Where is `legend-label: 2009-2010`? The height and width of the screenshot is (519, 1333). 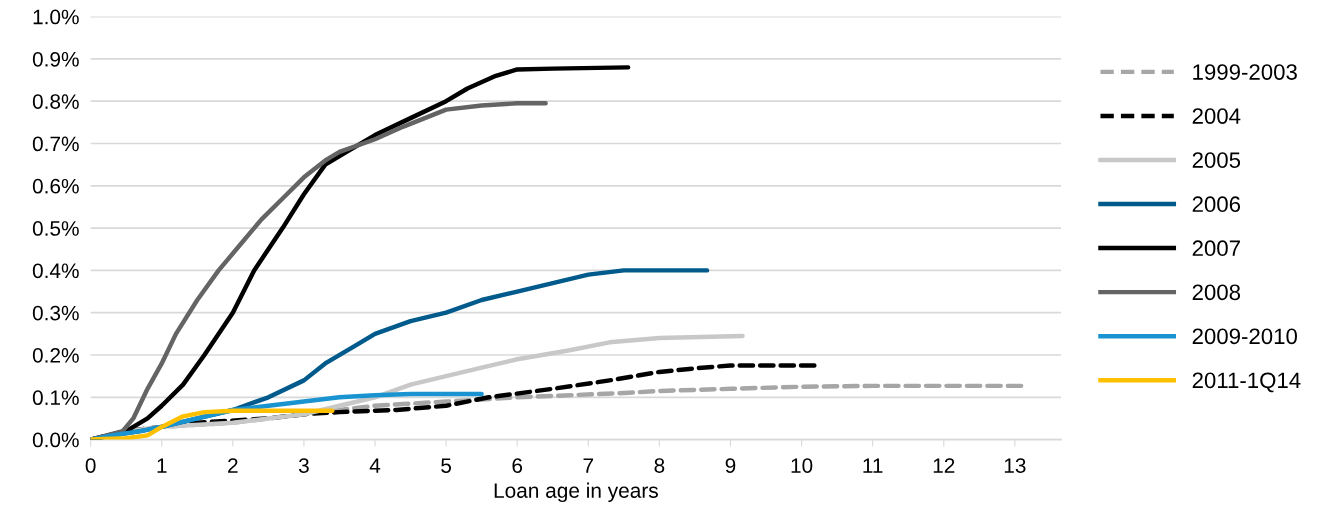
legend-label: 2009-2010 is located at coordinates (1244, 336).